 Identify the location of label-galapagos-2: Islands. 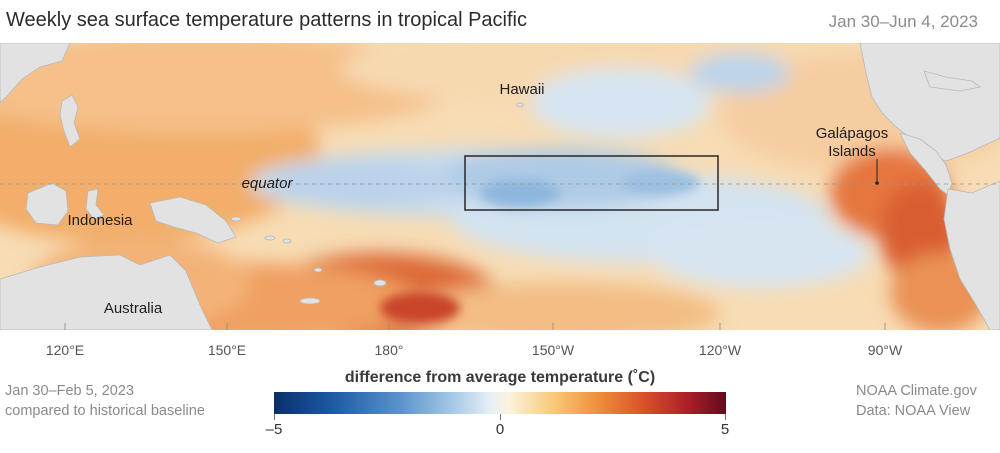
(852, 151).